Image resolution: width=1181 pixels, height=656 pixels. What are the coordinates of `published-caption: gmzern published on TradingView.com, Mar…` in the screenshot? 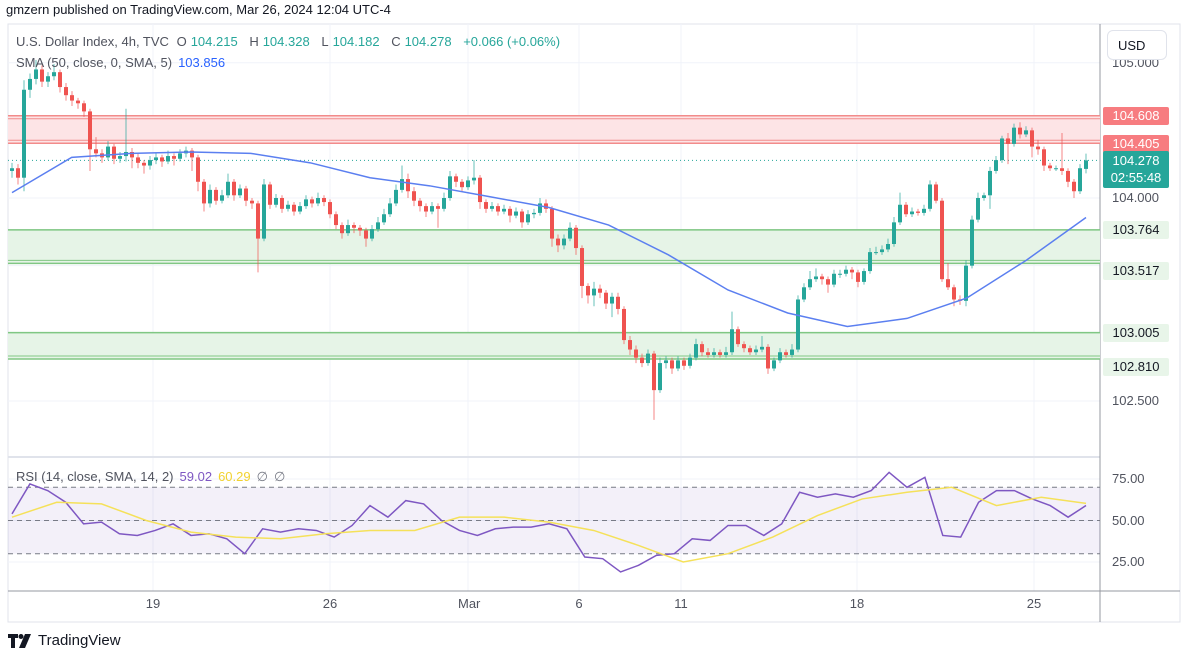 It's located at (198, 9).